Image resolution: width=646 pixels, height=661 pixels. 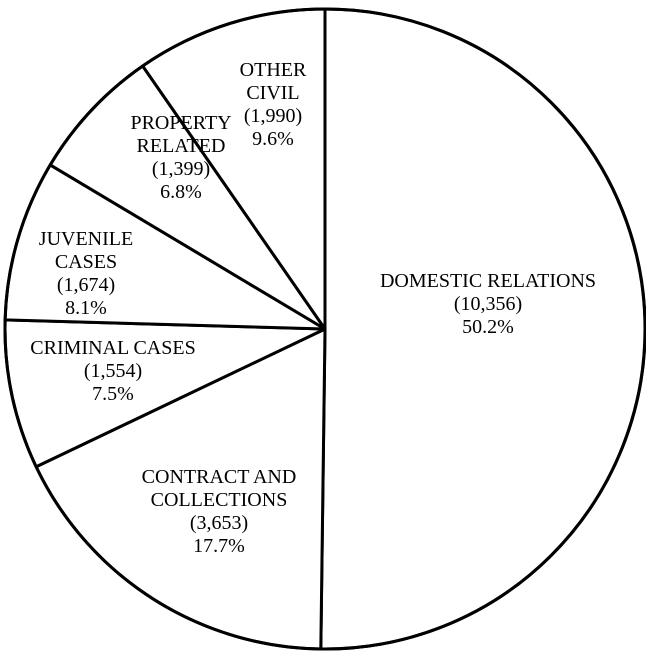 I want to click on slice-label-criminal-cases: CRIMINAL CASES (1,554) 7.5%, so click(x=112, y=371).